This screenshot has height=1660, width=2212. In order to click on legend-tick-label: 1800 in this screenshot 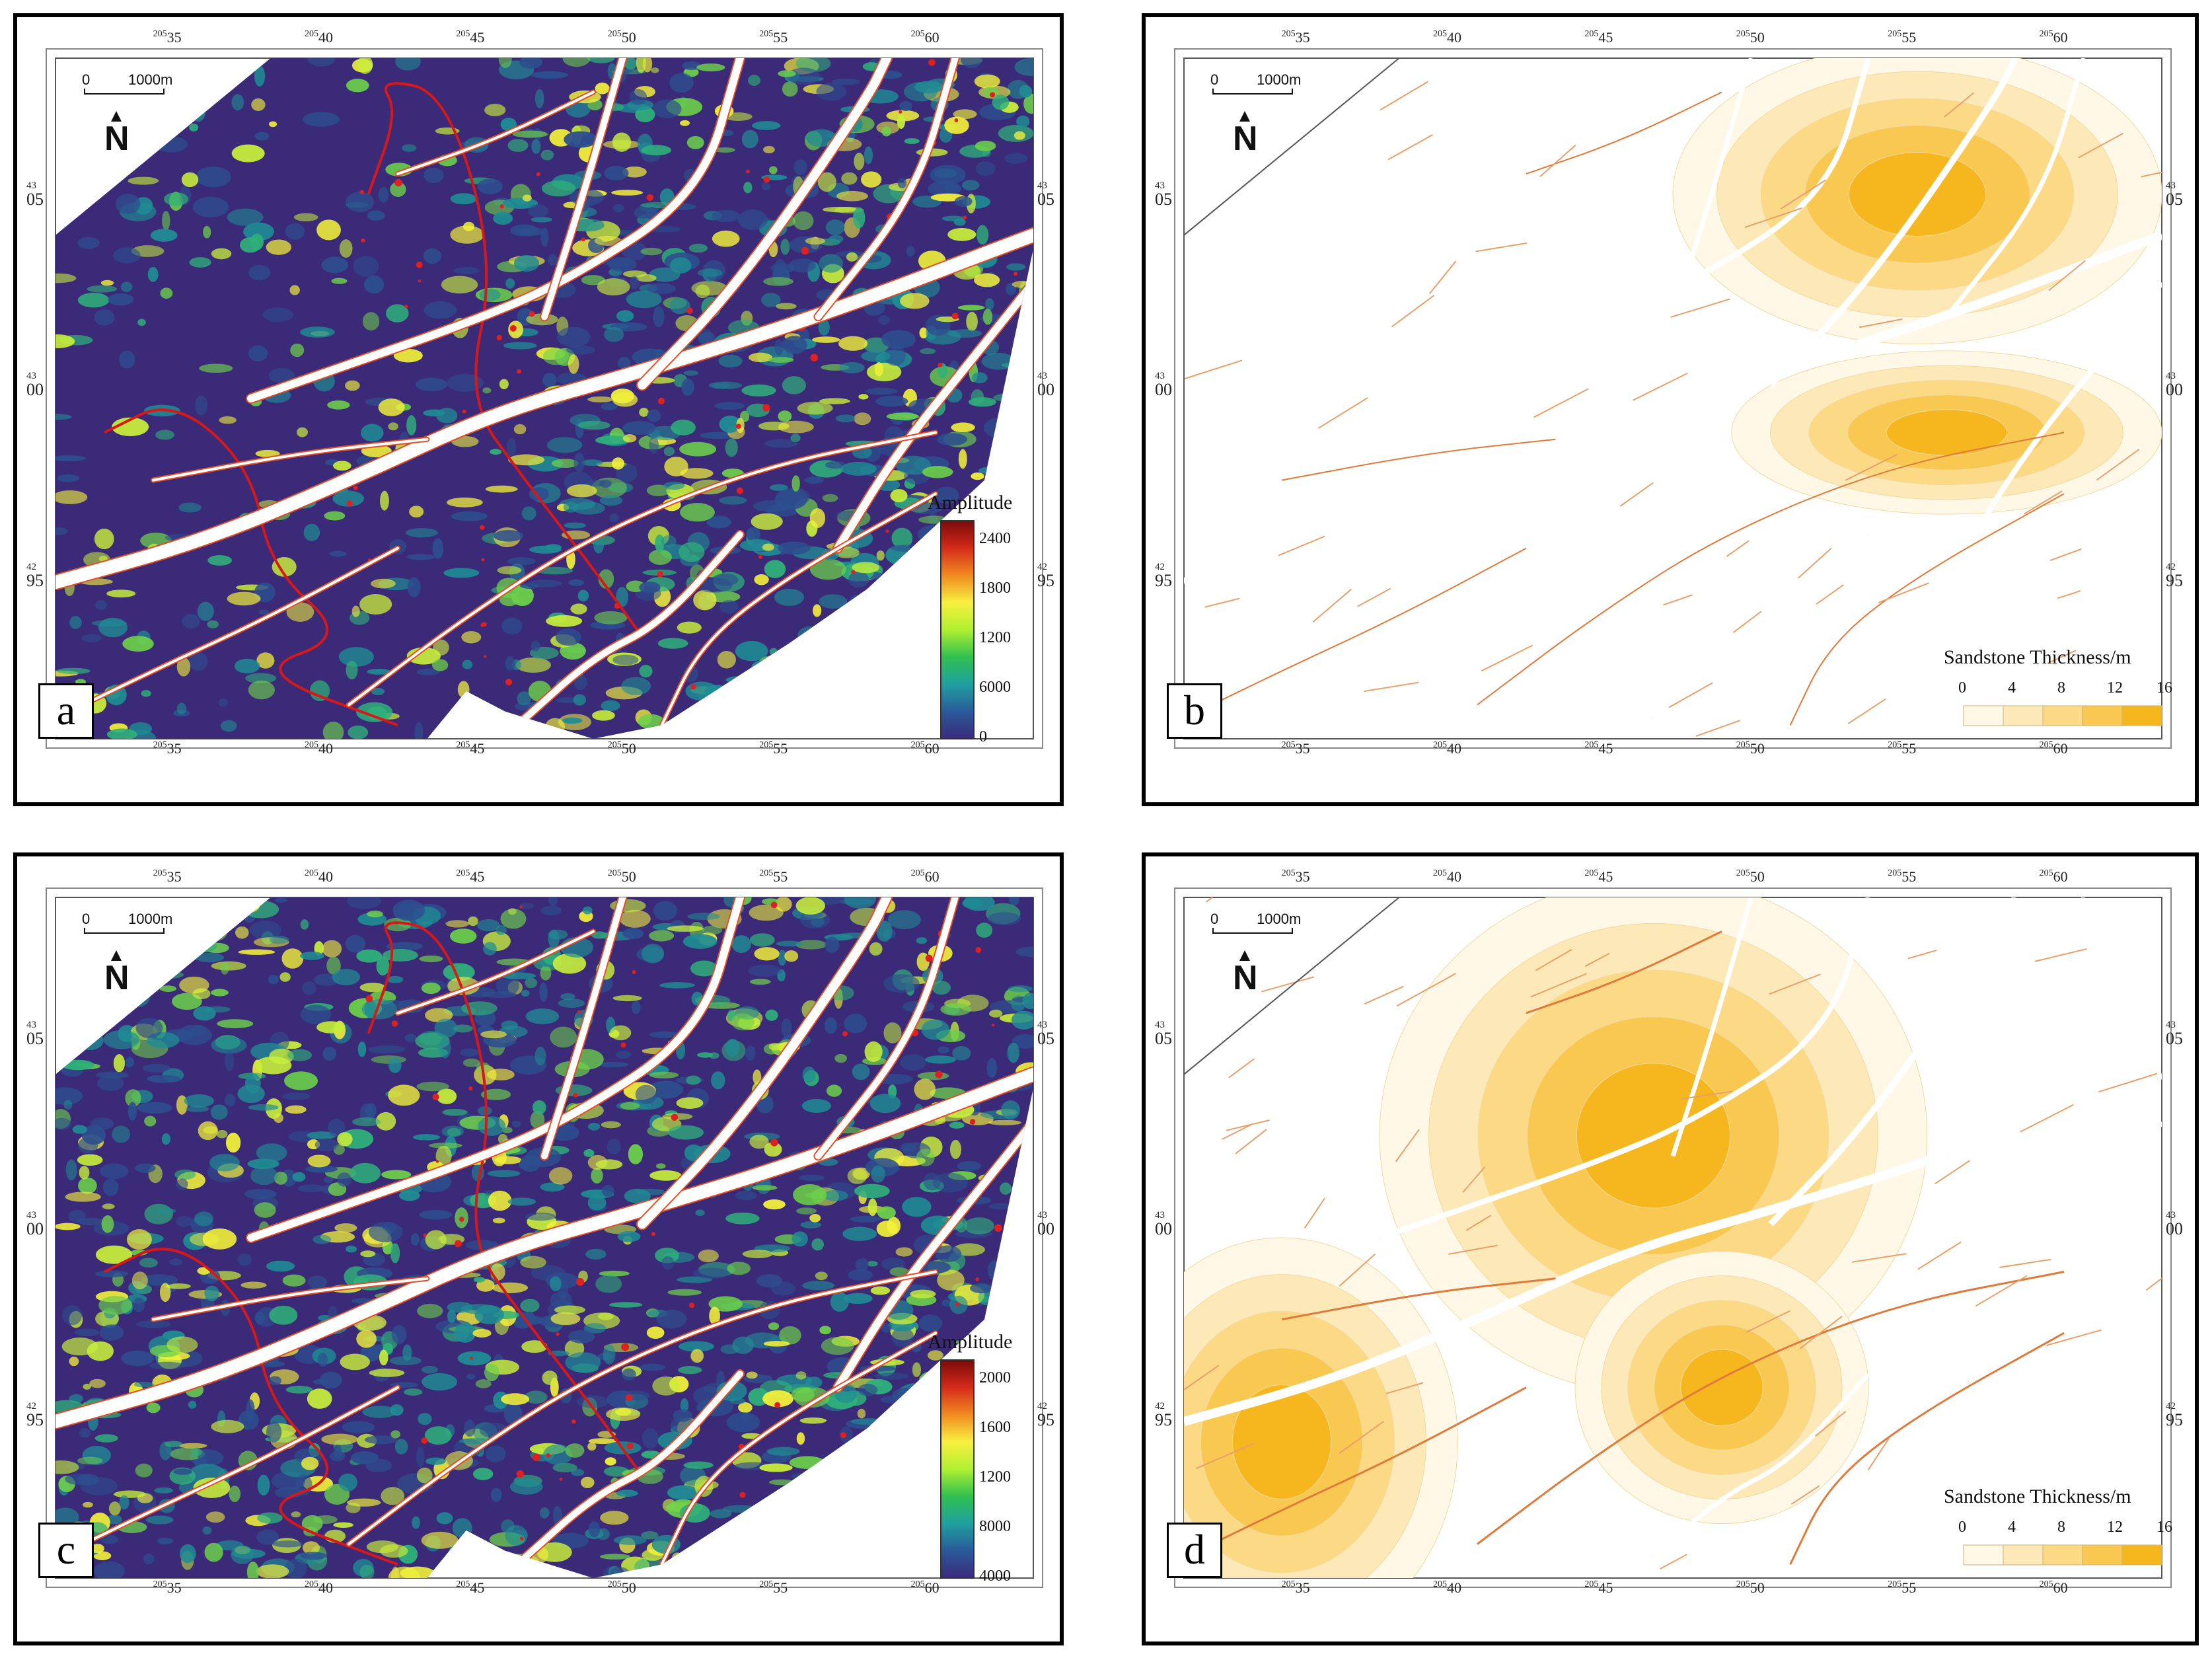, I will do `click(995, 589)`.